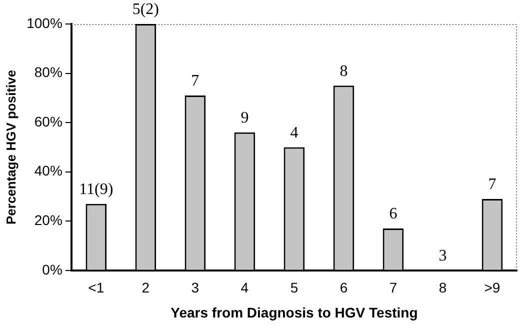 This screenshot has height=326, width=520. I want to click on annotation: 9, so click(244, 118).